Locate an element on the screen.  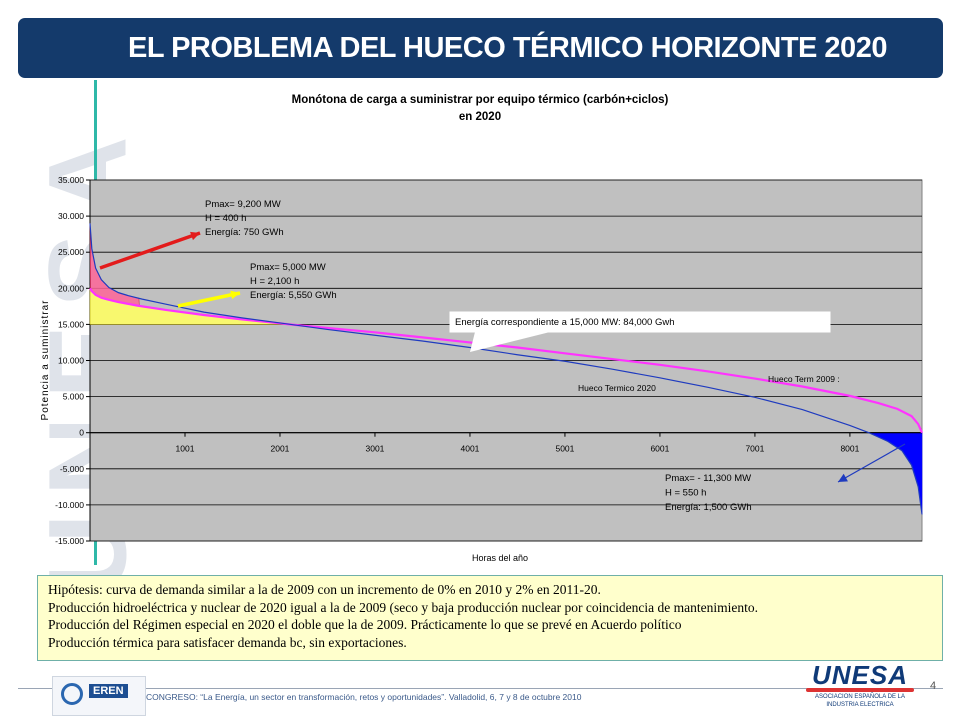
x-axis-title: Horas del año is located at coordinates (500, 558).